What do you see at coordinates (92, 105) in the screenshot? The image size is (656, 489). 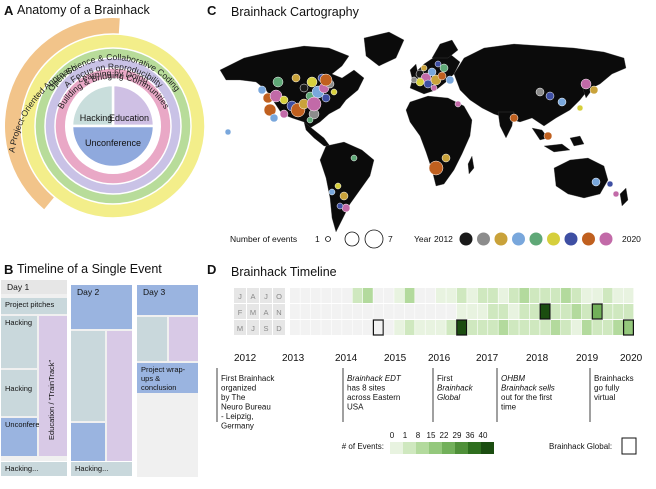 I see `hacking-wedge` at bounding box center [92, 105].